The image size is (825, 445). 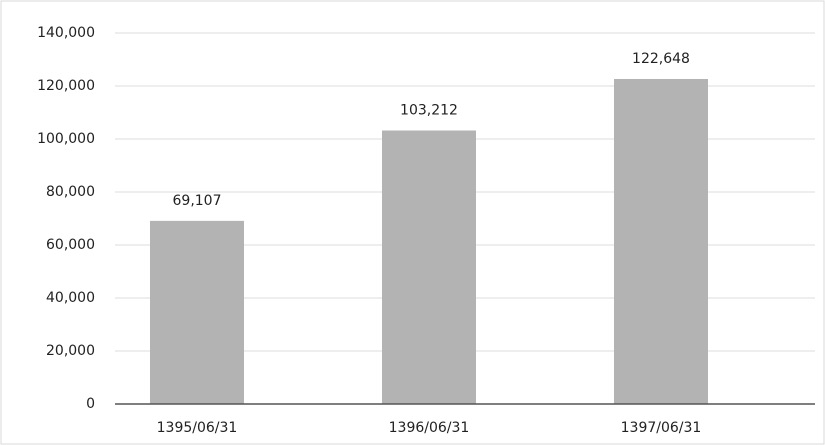 What do you see at coordinates (429, 110) in the screenshot?
I see `value-label: 103,212` at bounding box center [429, 110].